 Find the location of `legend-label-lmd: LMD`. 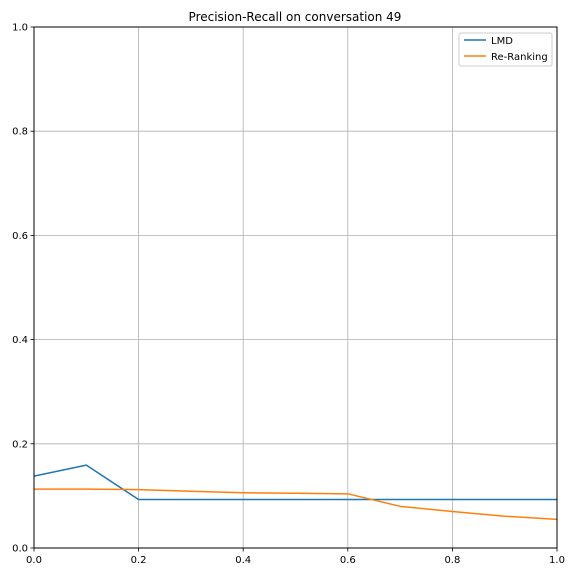

legend-label-lmd: LMD is located at coordinates (502, 41).